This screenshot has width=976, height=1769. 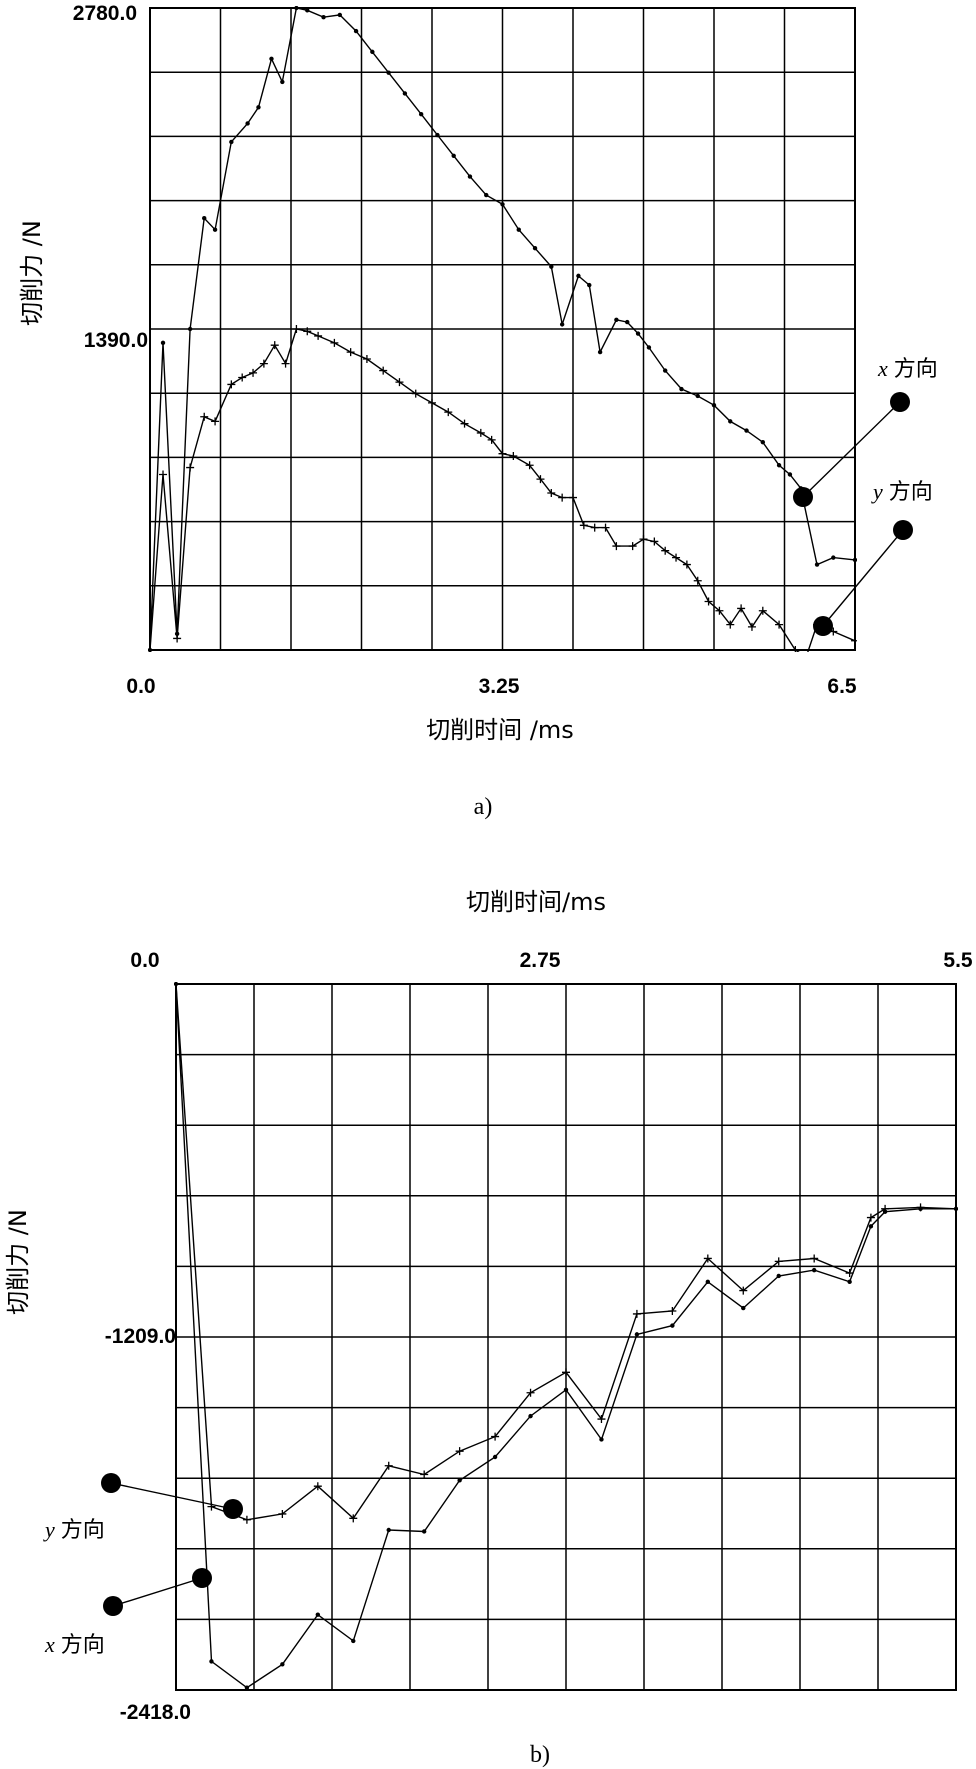 I want to click on chart-a-legend-x-var: x, so click(x=882, y=368).